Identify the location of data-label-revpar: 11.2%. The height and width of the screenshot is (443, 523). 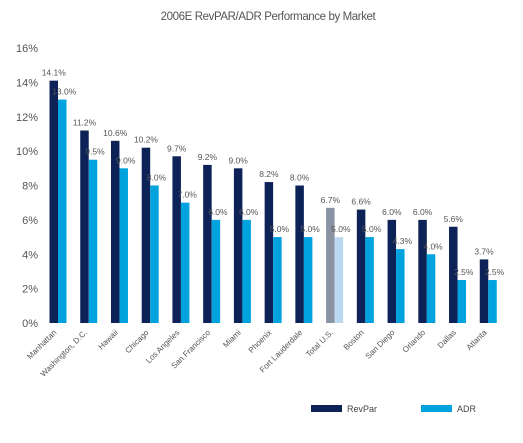
(85, 123).